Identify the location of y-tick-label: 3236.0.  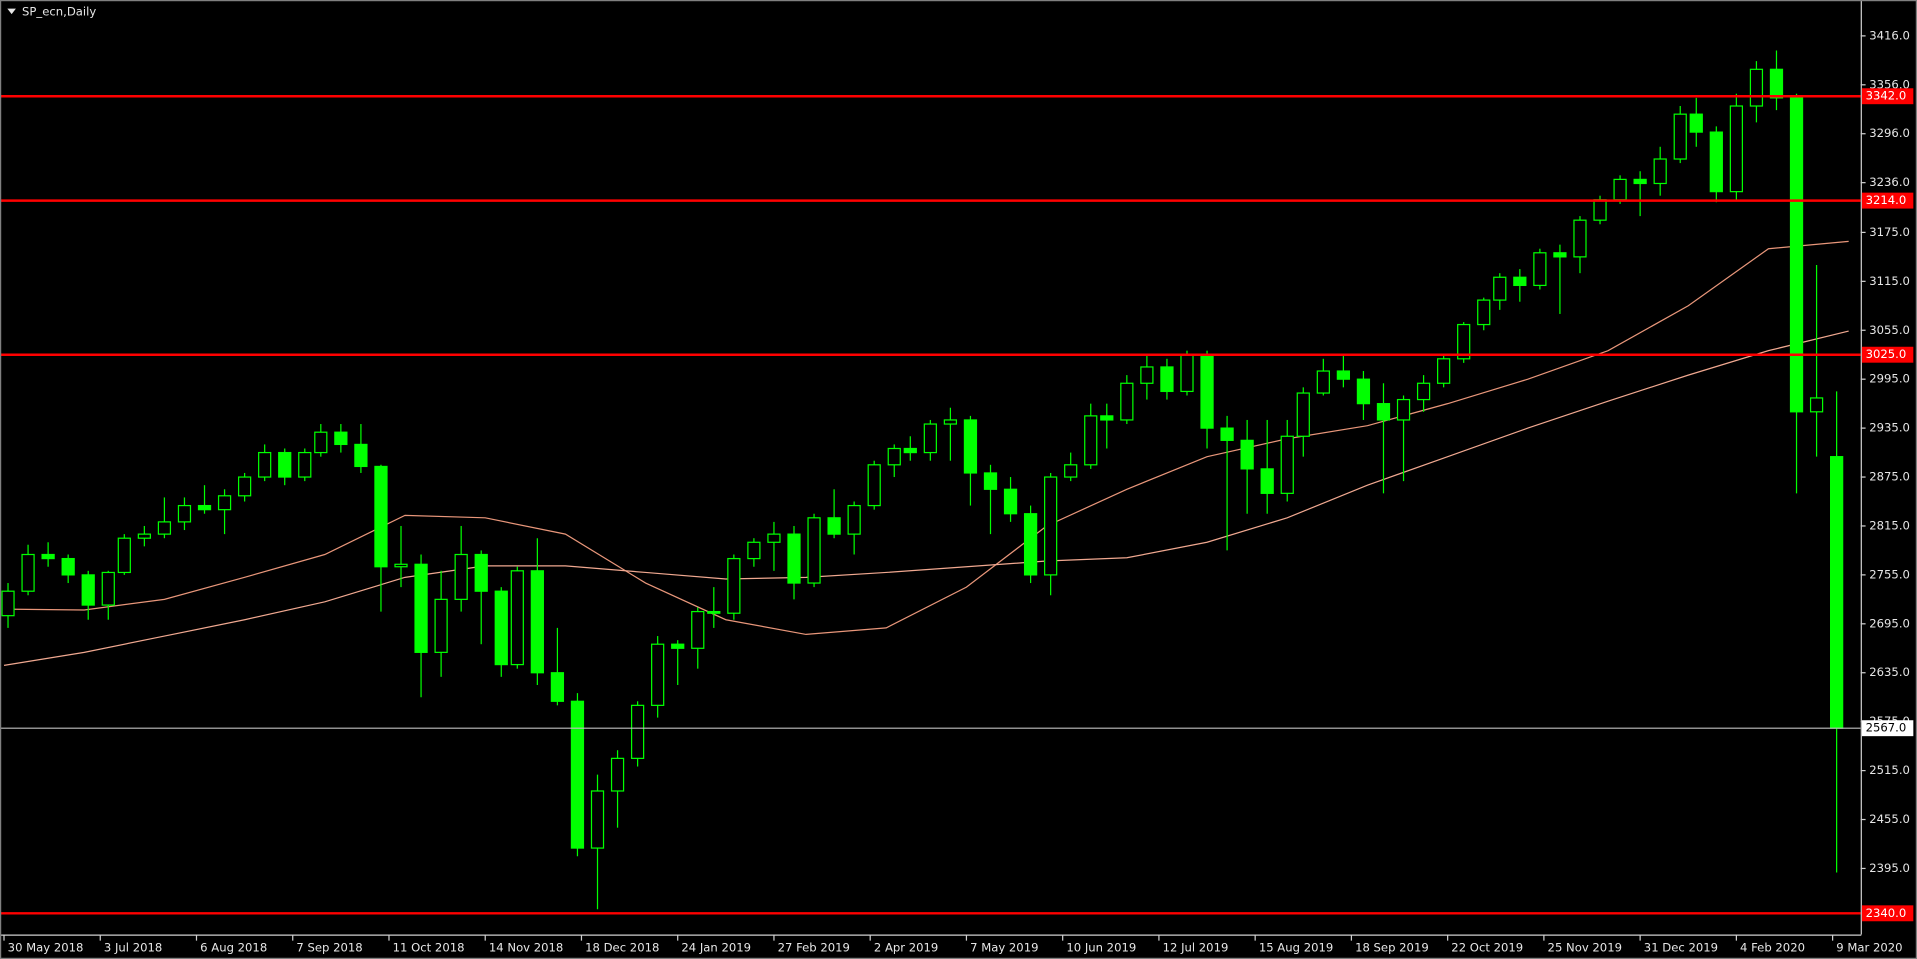
(1889, 182).